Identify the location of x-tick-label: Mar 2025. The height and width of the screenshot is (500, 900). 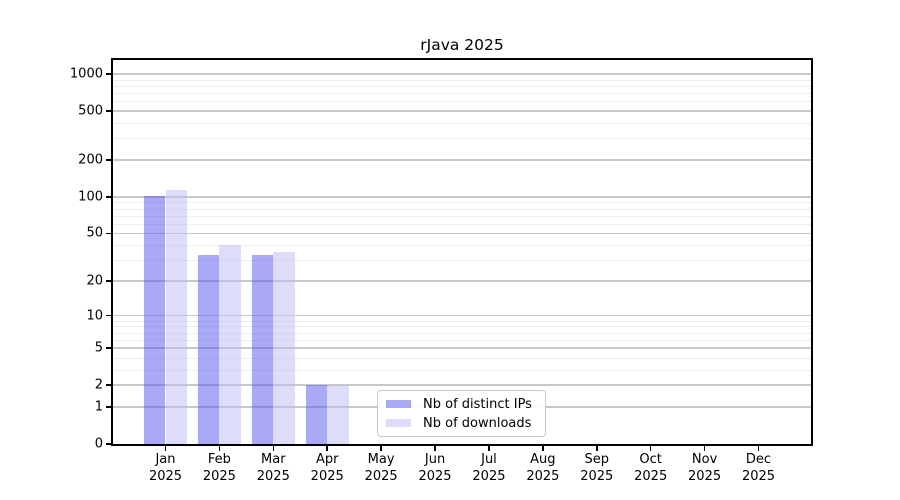
(273, 468).